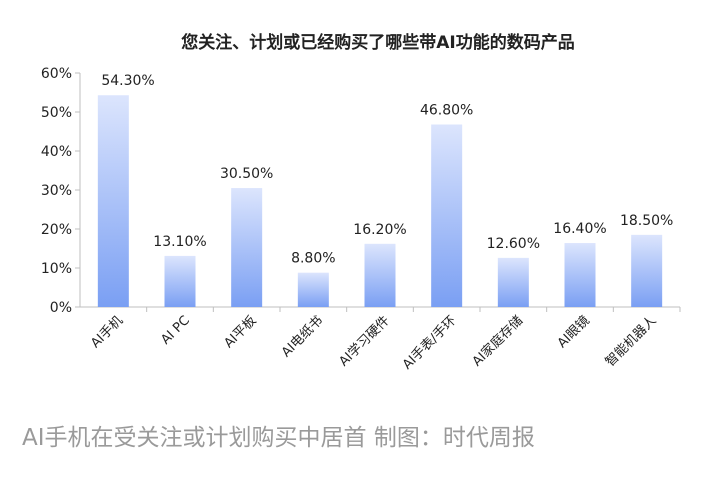 The width and height of the screenshot is (708, 482). What do you see at coordinates (313, 259) in the screenshot?
I see `value-label: 8.80%` at bounding box center [313, 259].